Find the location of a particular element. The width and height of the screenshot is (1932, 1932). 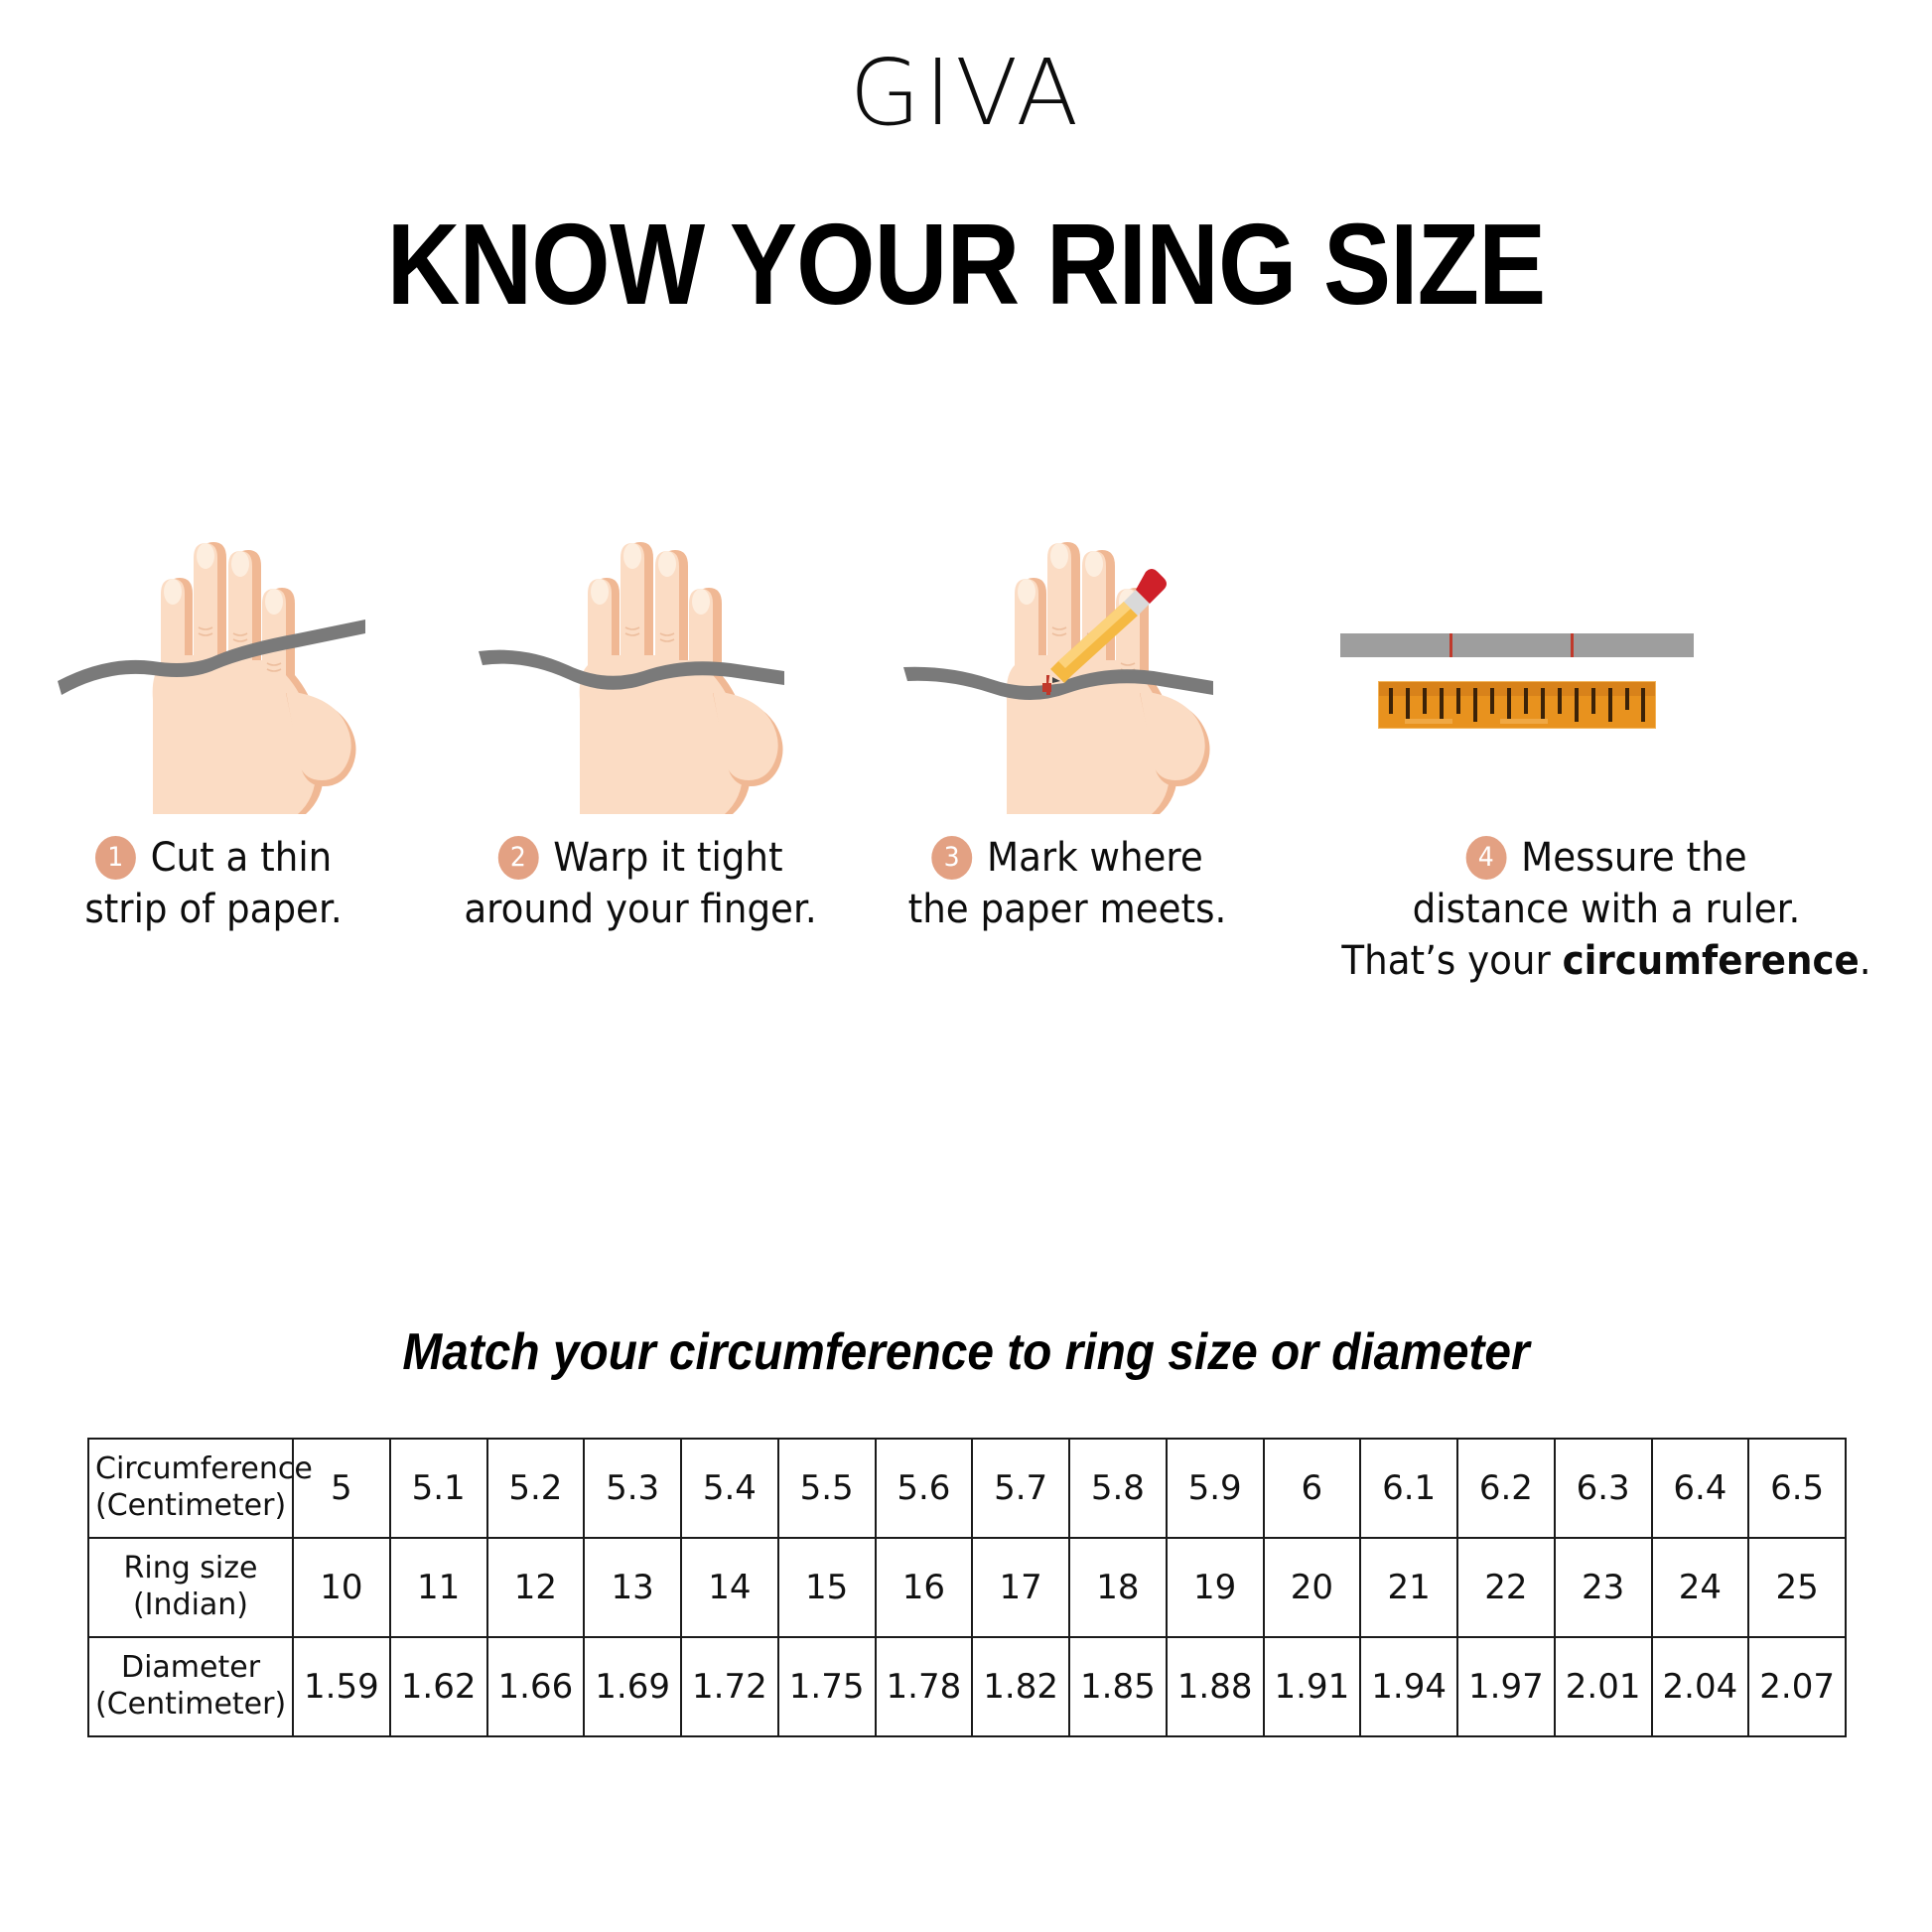

cell-ring-size-3: 13 is located at coordinates (633, 1587).